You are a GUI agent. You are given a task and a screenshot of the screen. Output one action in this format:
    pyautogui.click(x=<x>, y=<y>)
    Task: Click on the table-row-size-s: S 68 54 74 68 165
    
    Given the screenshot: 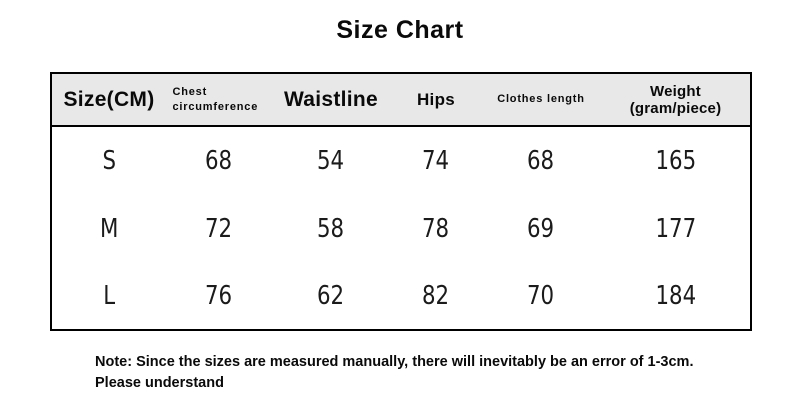 What is the action you would take?
    pyautogui.click(x=401, y=160)
    